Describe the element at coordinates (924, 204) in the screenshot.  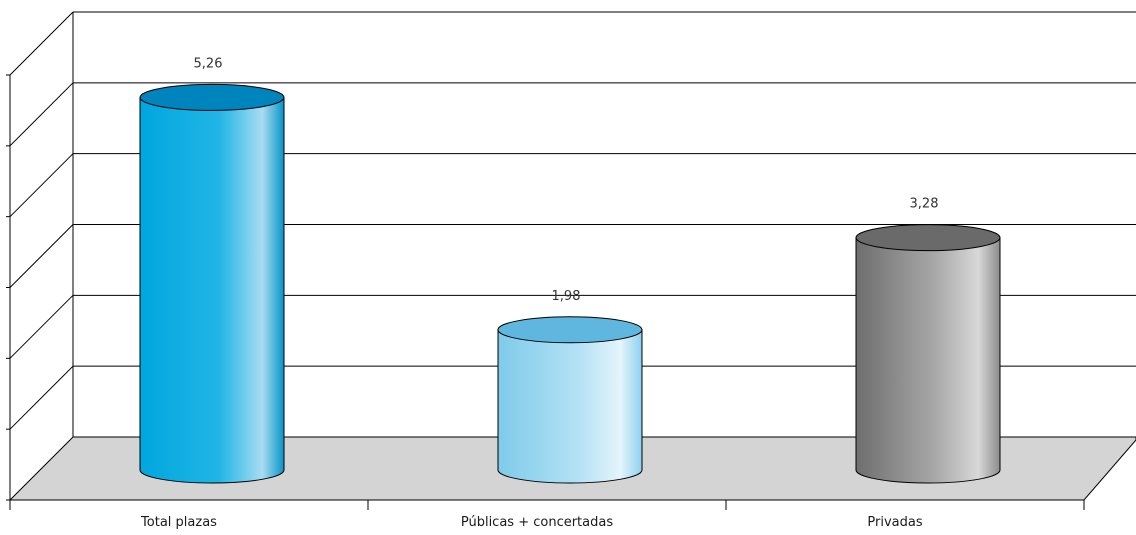
I see `data-label: 3,28` at that location.